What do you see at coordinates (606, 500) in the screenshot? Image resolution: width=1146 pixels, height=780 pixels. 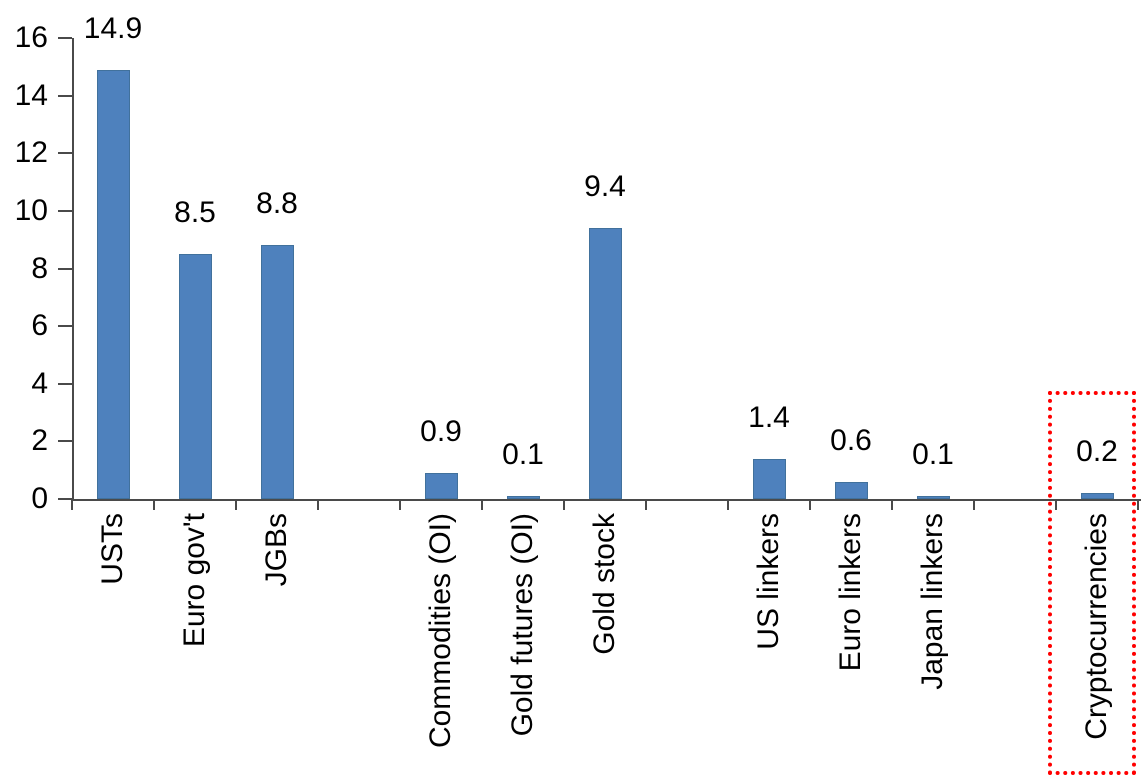 I see `x-axis-line` at bounding box center [606, 500].